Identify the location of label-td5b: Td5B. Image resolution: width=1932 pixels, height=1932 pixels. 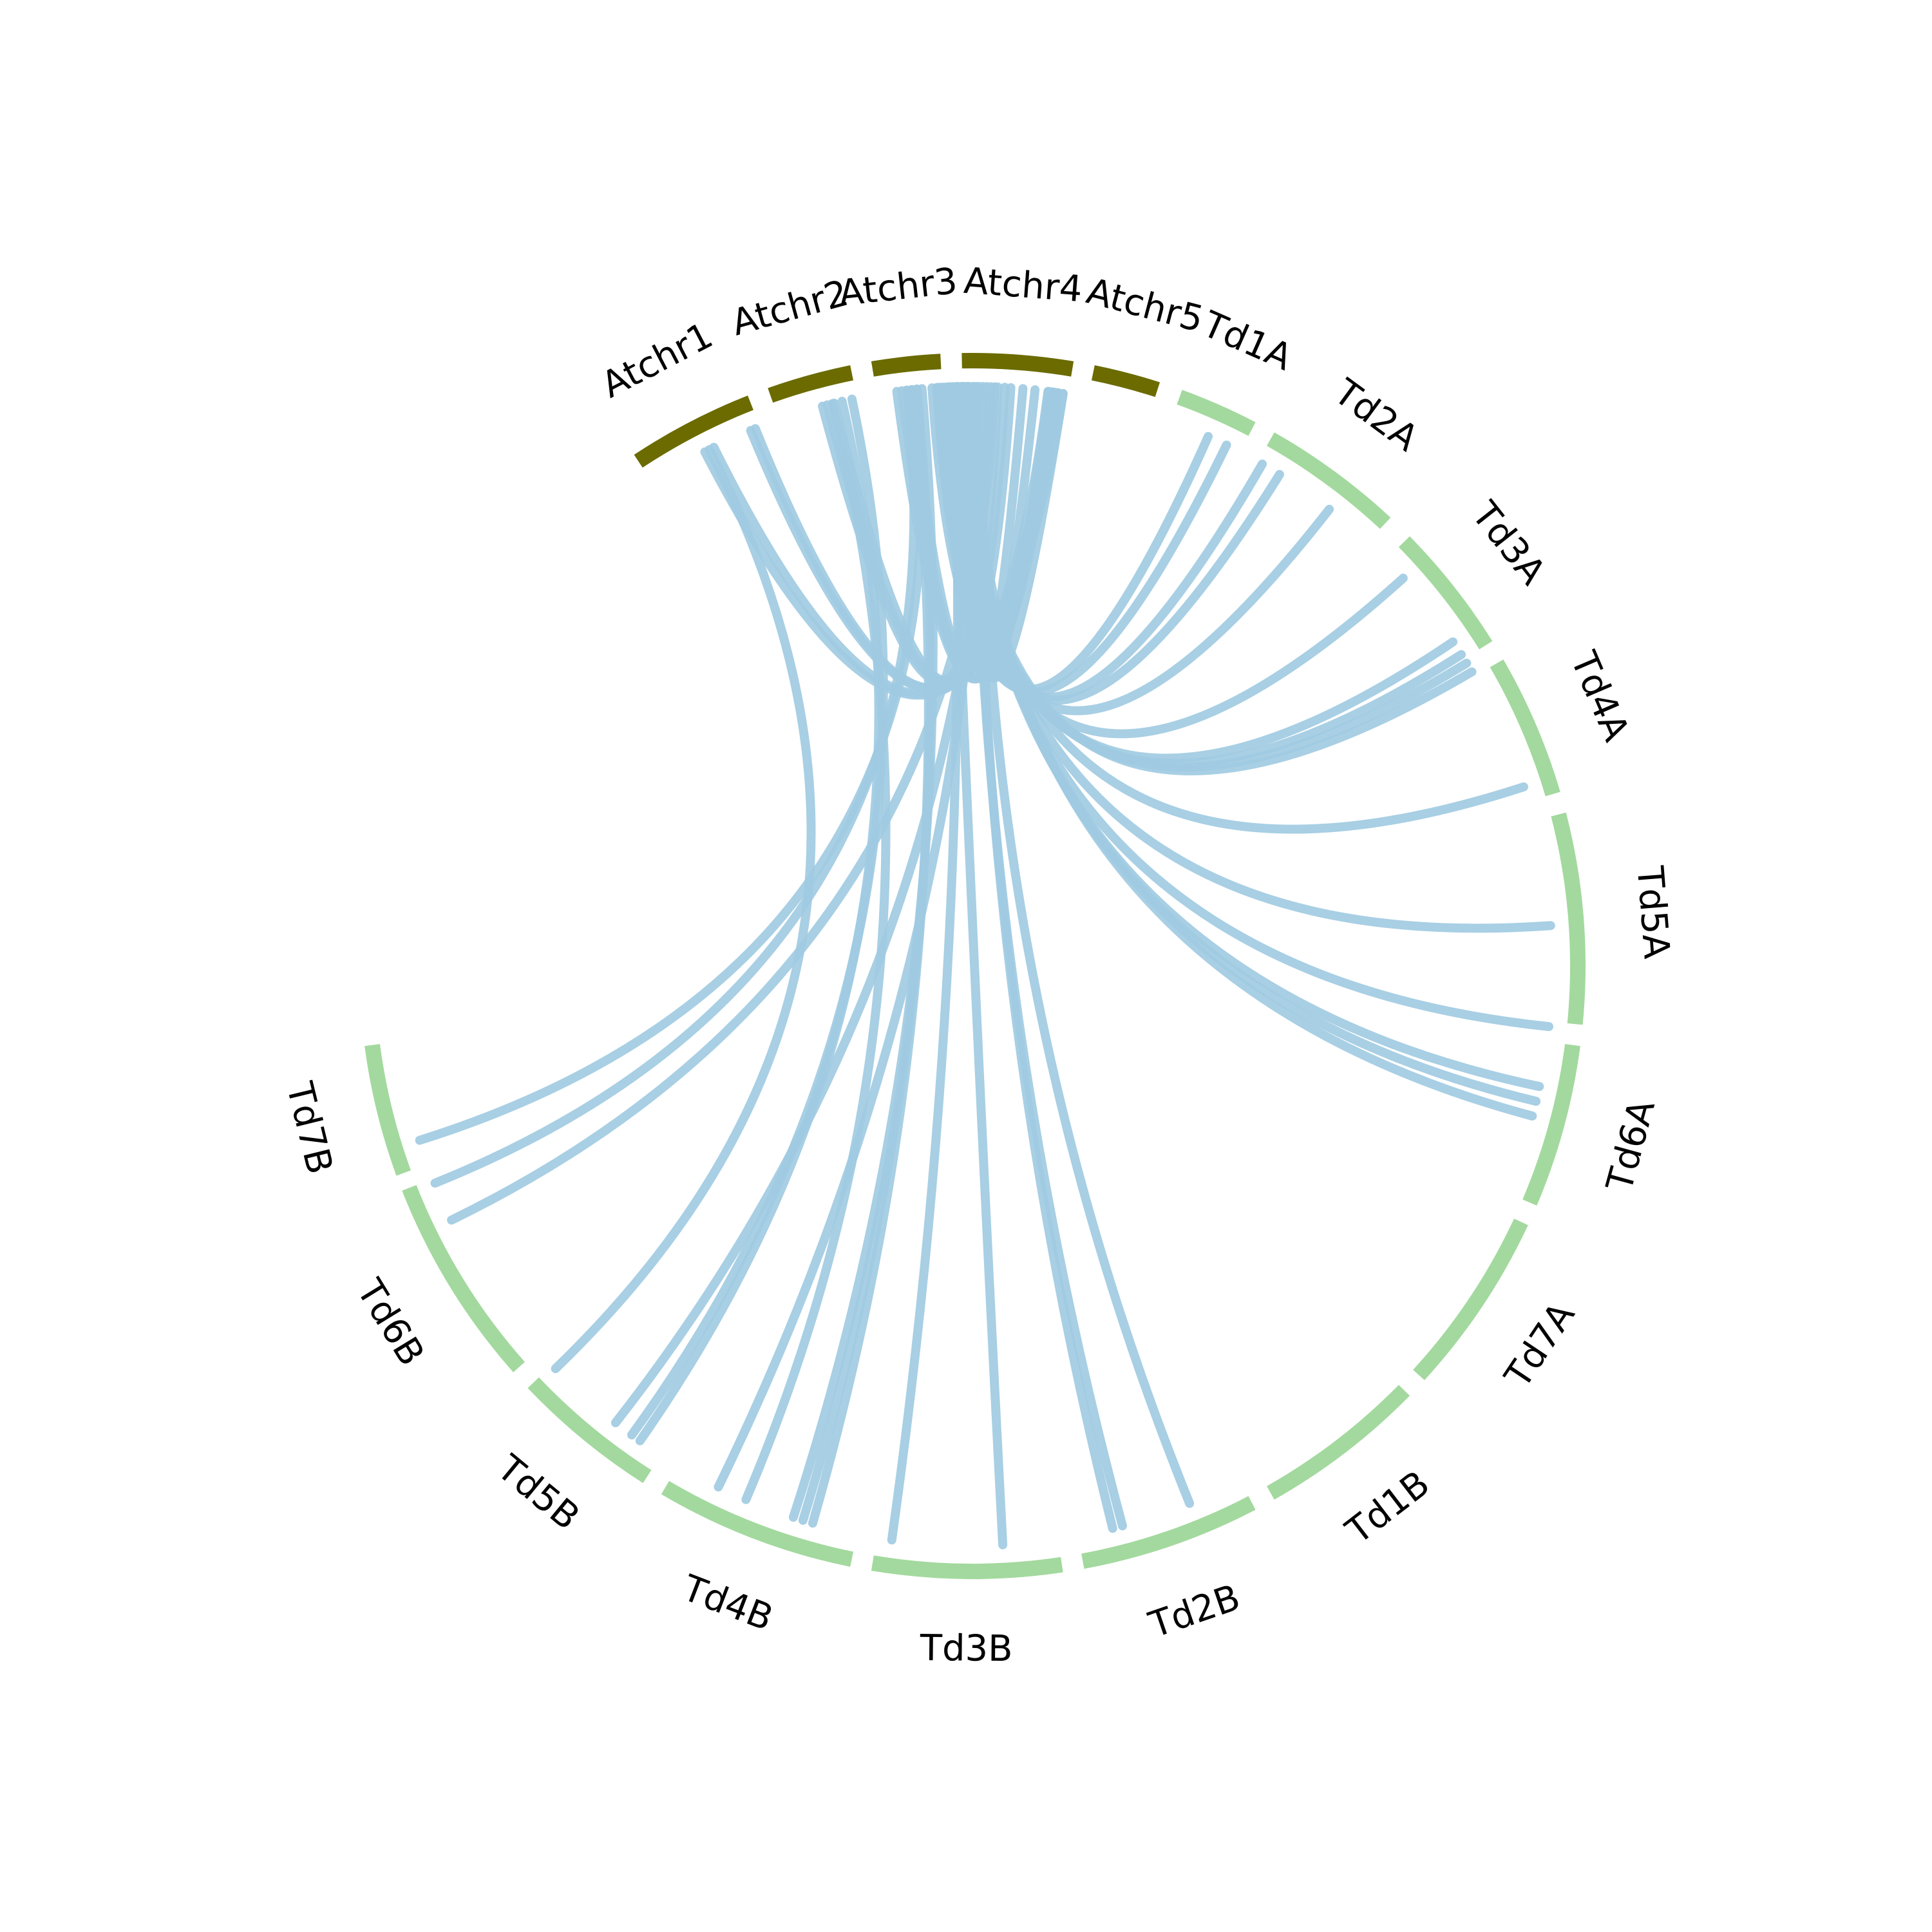
(538, 1492).